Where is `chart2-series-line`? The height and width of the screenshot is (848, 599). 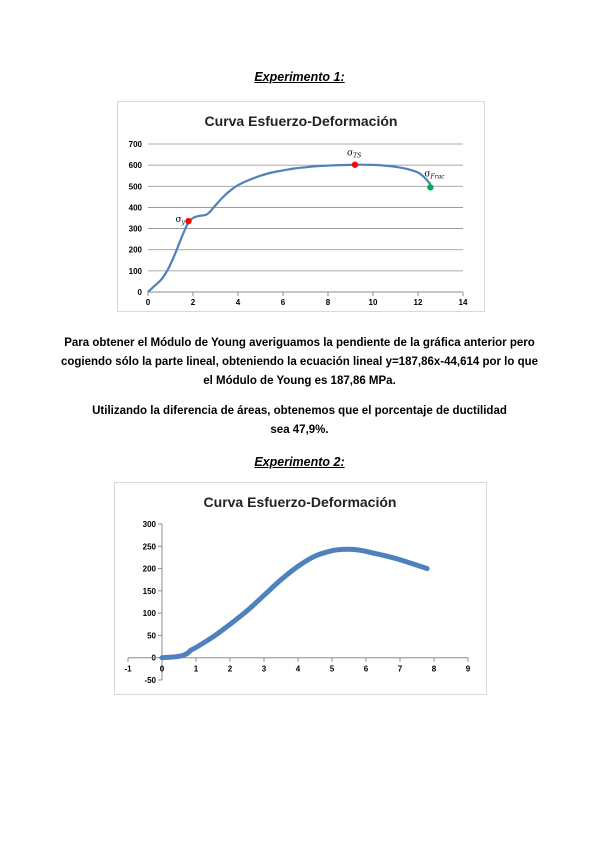 chart2-series-line is located at coordinates (294, 603).